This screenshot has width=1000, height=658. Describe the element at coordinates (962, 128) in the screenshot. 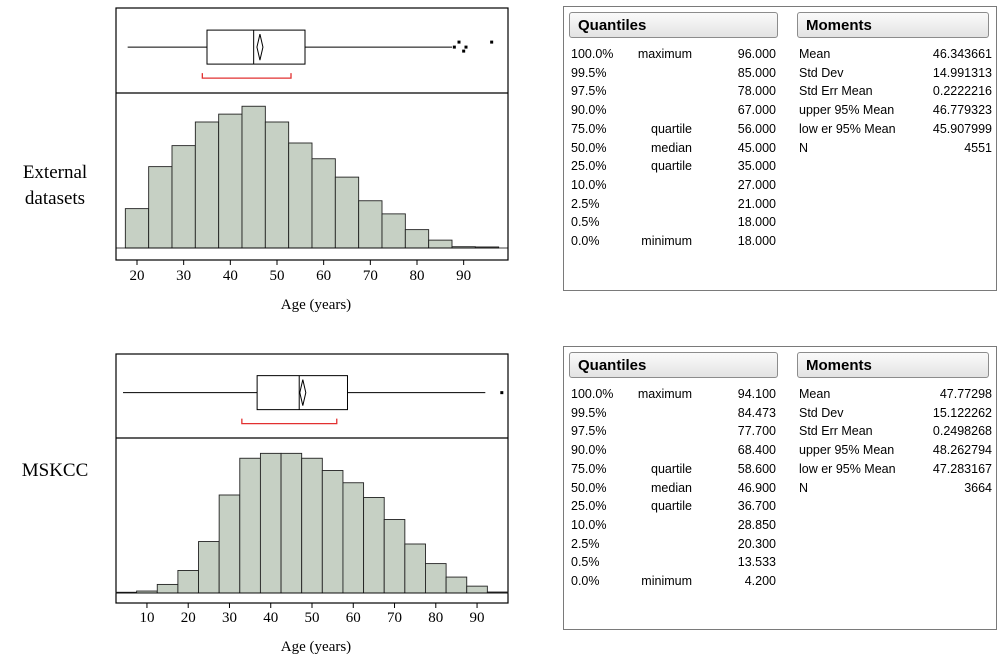

I see `moment-value: 45.907999` at that location.